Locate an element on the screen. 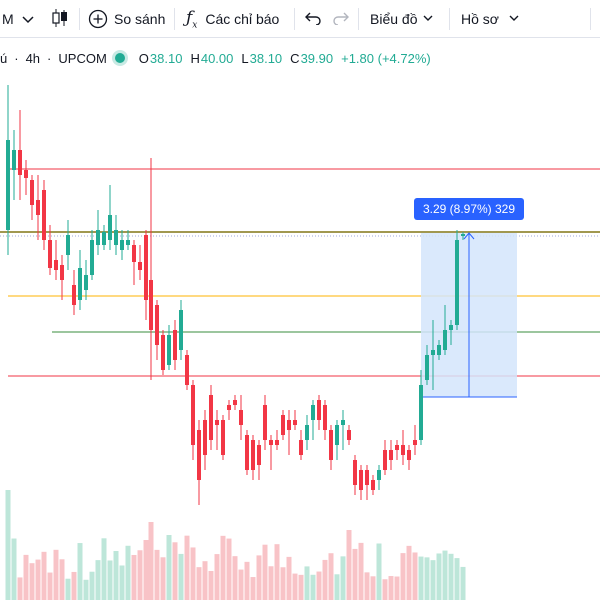  chart-style-button is located at coordinates (60, 19).